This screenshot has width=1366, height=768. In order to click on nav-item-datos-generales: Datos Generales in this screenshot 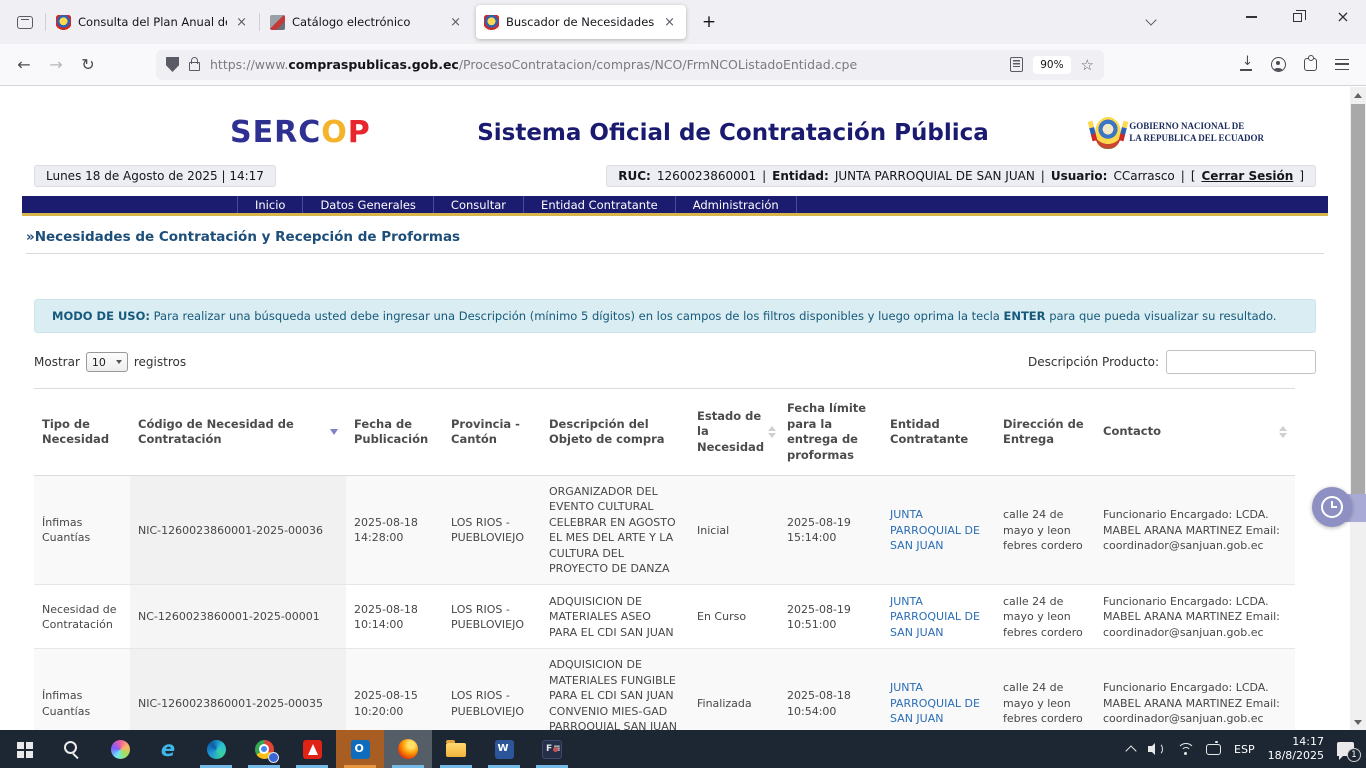, I will do `click(367, 204)`.